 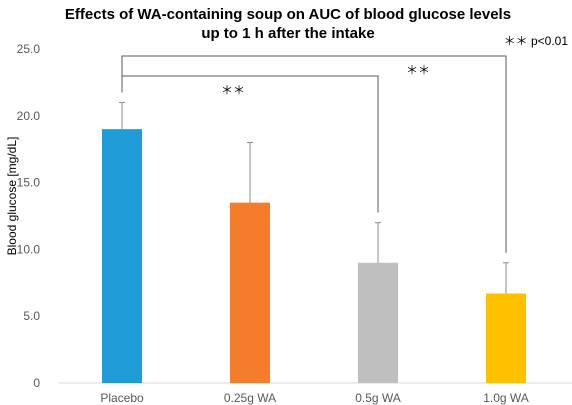 I want to click on chart-title-line-2: up to 1 h after the intake, so click(x=287, y=33).